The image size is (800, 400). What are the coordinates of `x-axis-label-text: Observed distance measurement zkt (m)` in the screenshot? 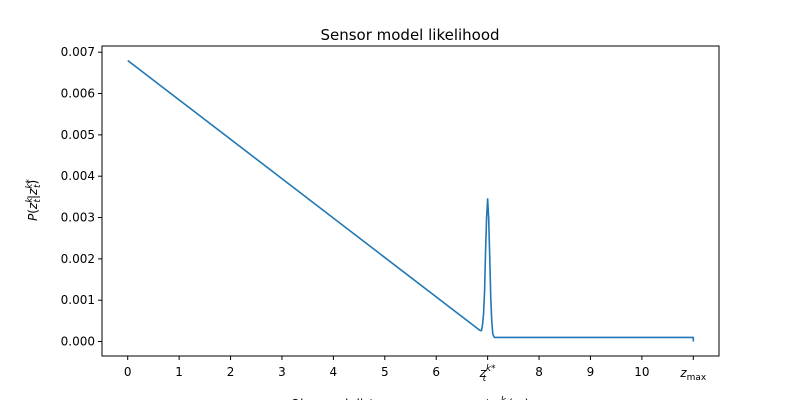 It's located at (410, 398).